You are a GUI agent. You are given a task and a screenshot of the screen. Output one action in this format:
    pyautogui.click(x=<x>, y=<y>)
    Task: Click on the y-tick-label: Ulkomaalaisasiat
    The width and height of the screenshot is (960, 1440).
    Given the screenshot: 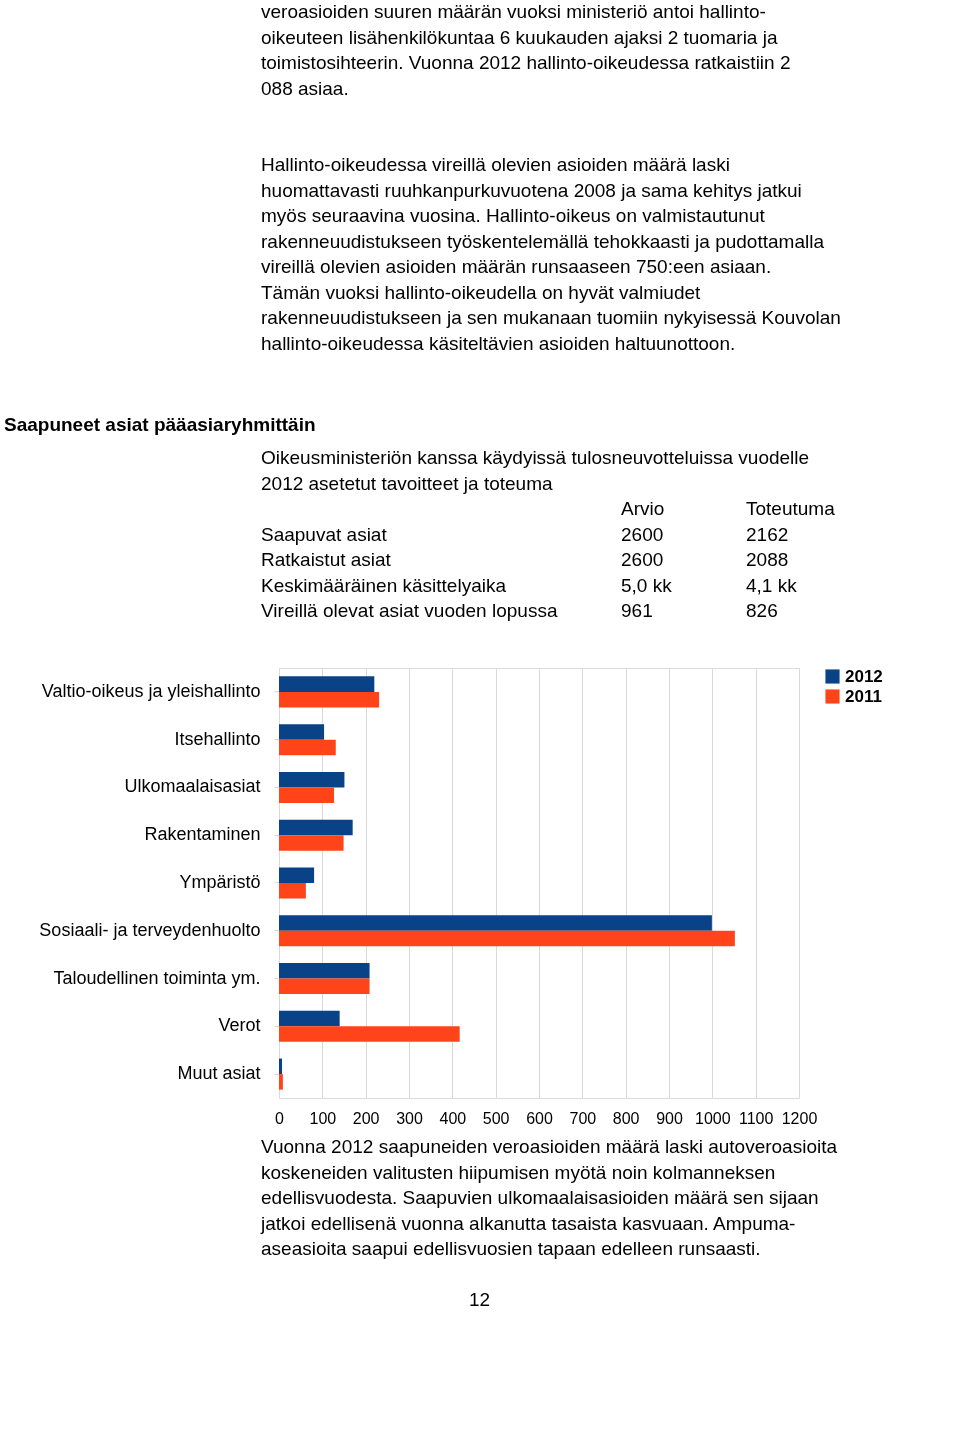 What is the action you would take?
    pyautogui.click(x=192, y=786)
    